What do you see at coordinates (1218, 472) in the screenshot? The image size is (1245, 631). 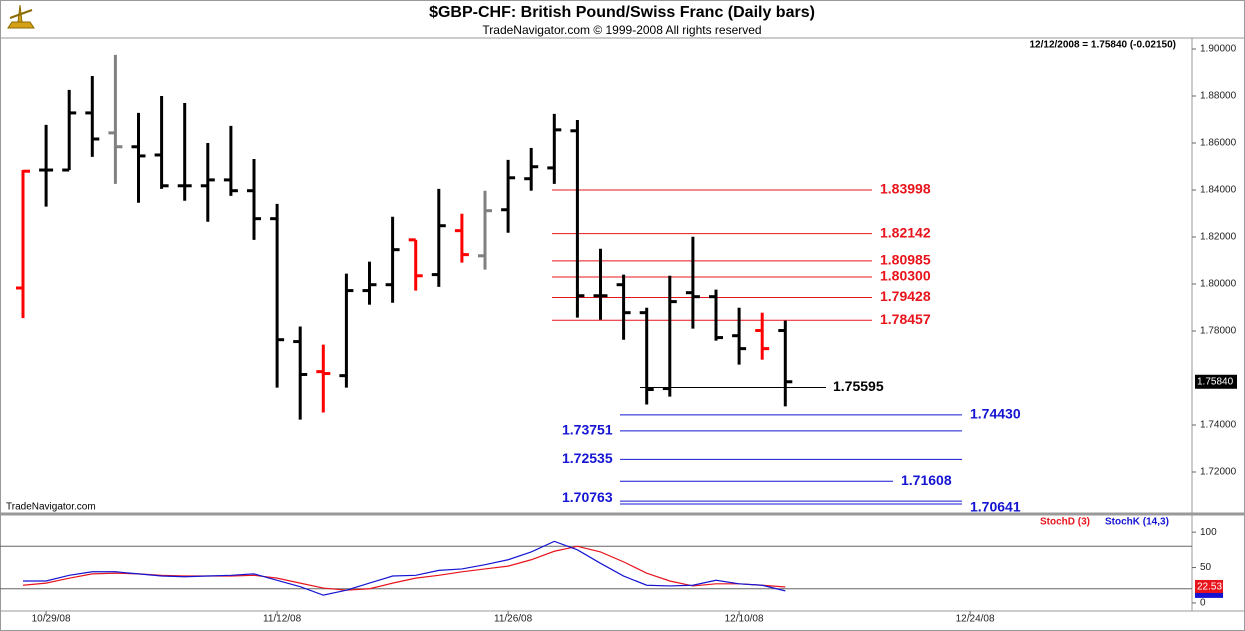 I see `y-tick-label: 1.72000` at bounding box center [1218, 472].